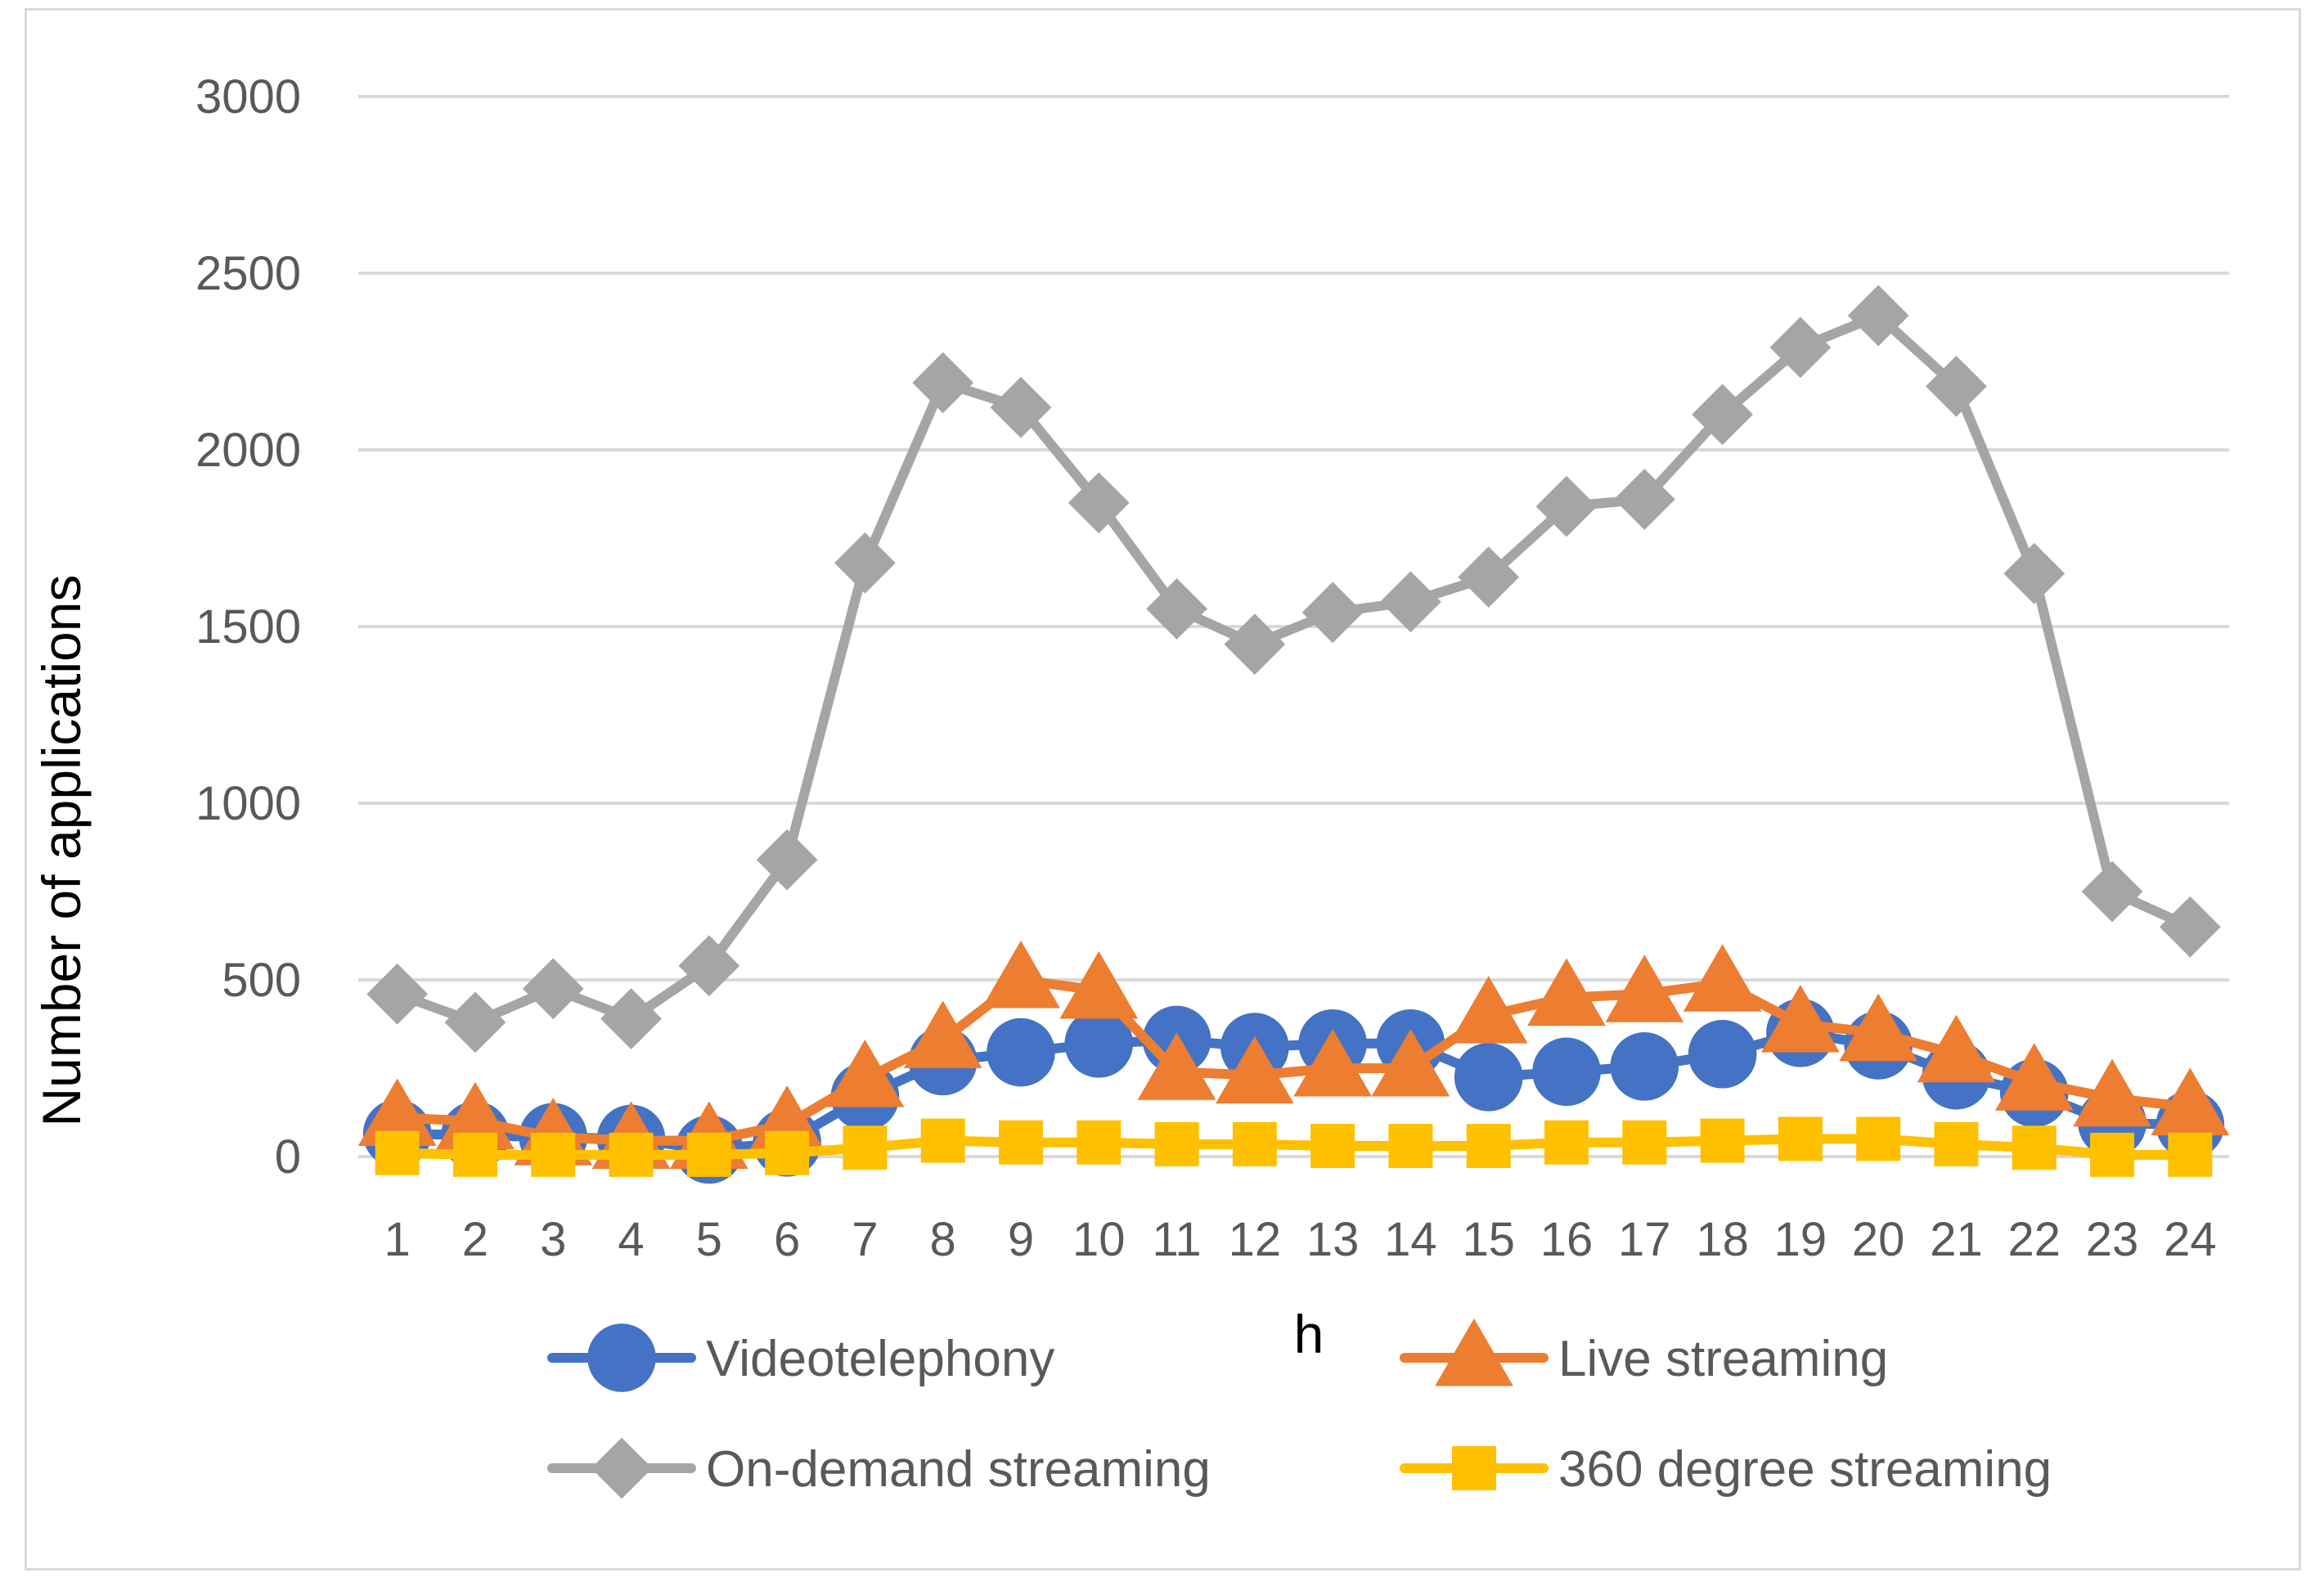 The image size is (2324, 1586). What do you see at coordinates (2112, 1239) in the screenshot?
I see `x-tick-label: 23` at bounding box center [2112, 1239].